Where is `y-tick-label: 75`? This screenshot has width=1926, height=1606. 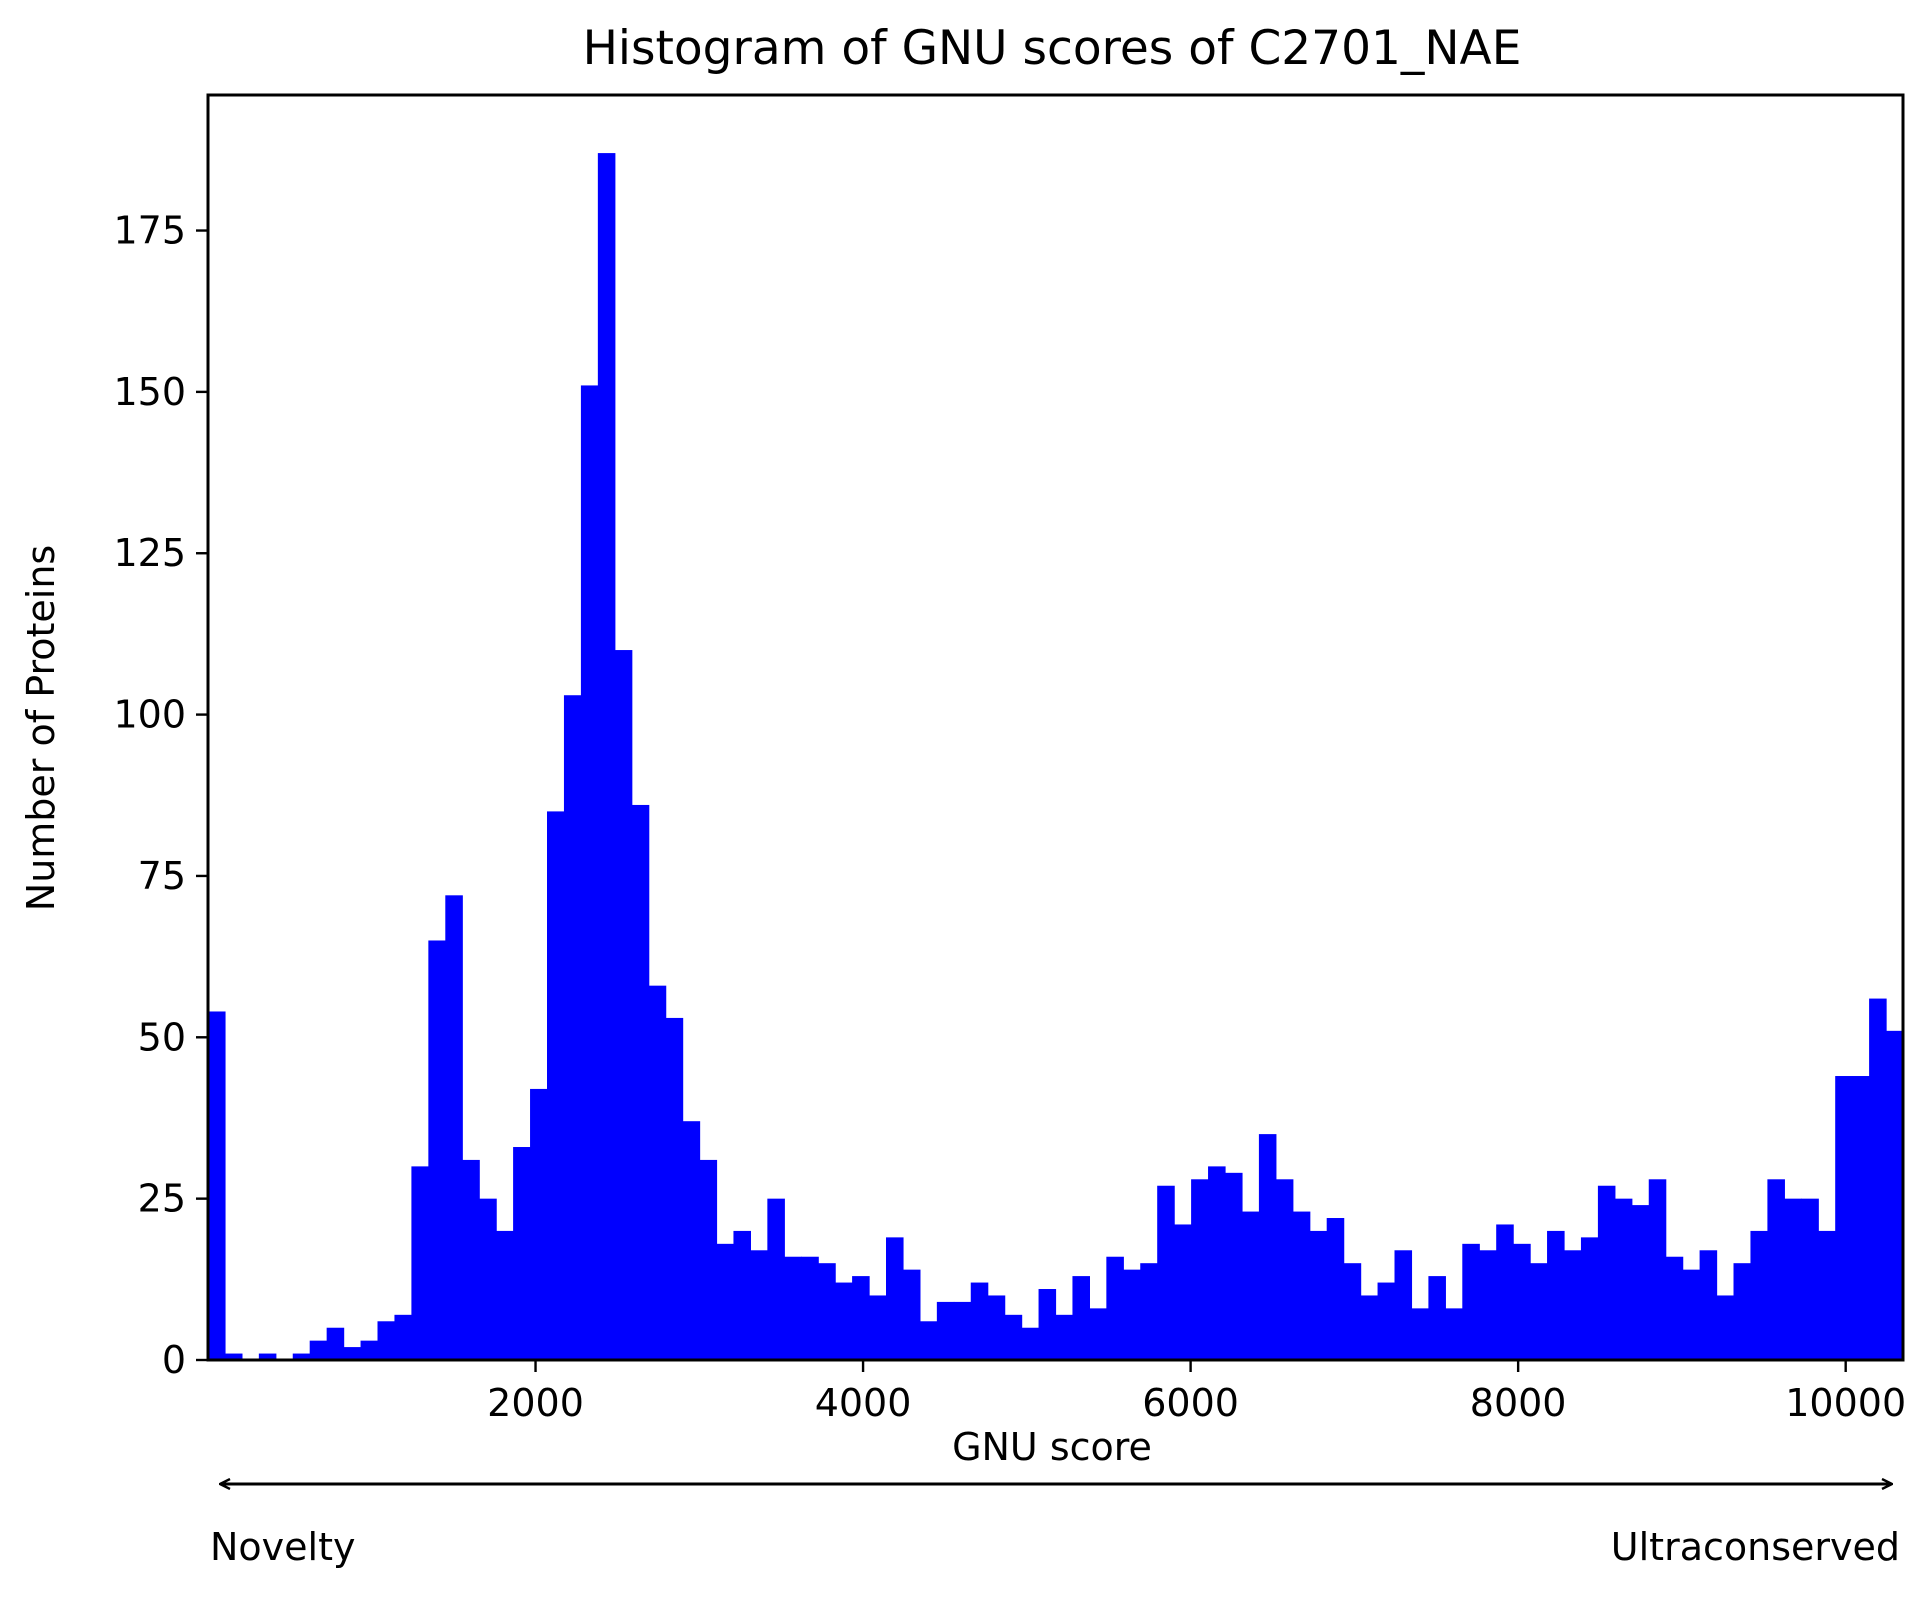 y-tick-label: 75 is located at coordinates (162, 876).